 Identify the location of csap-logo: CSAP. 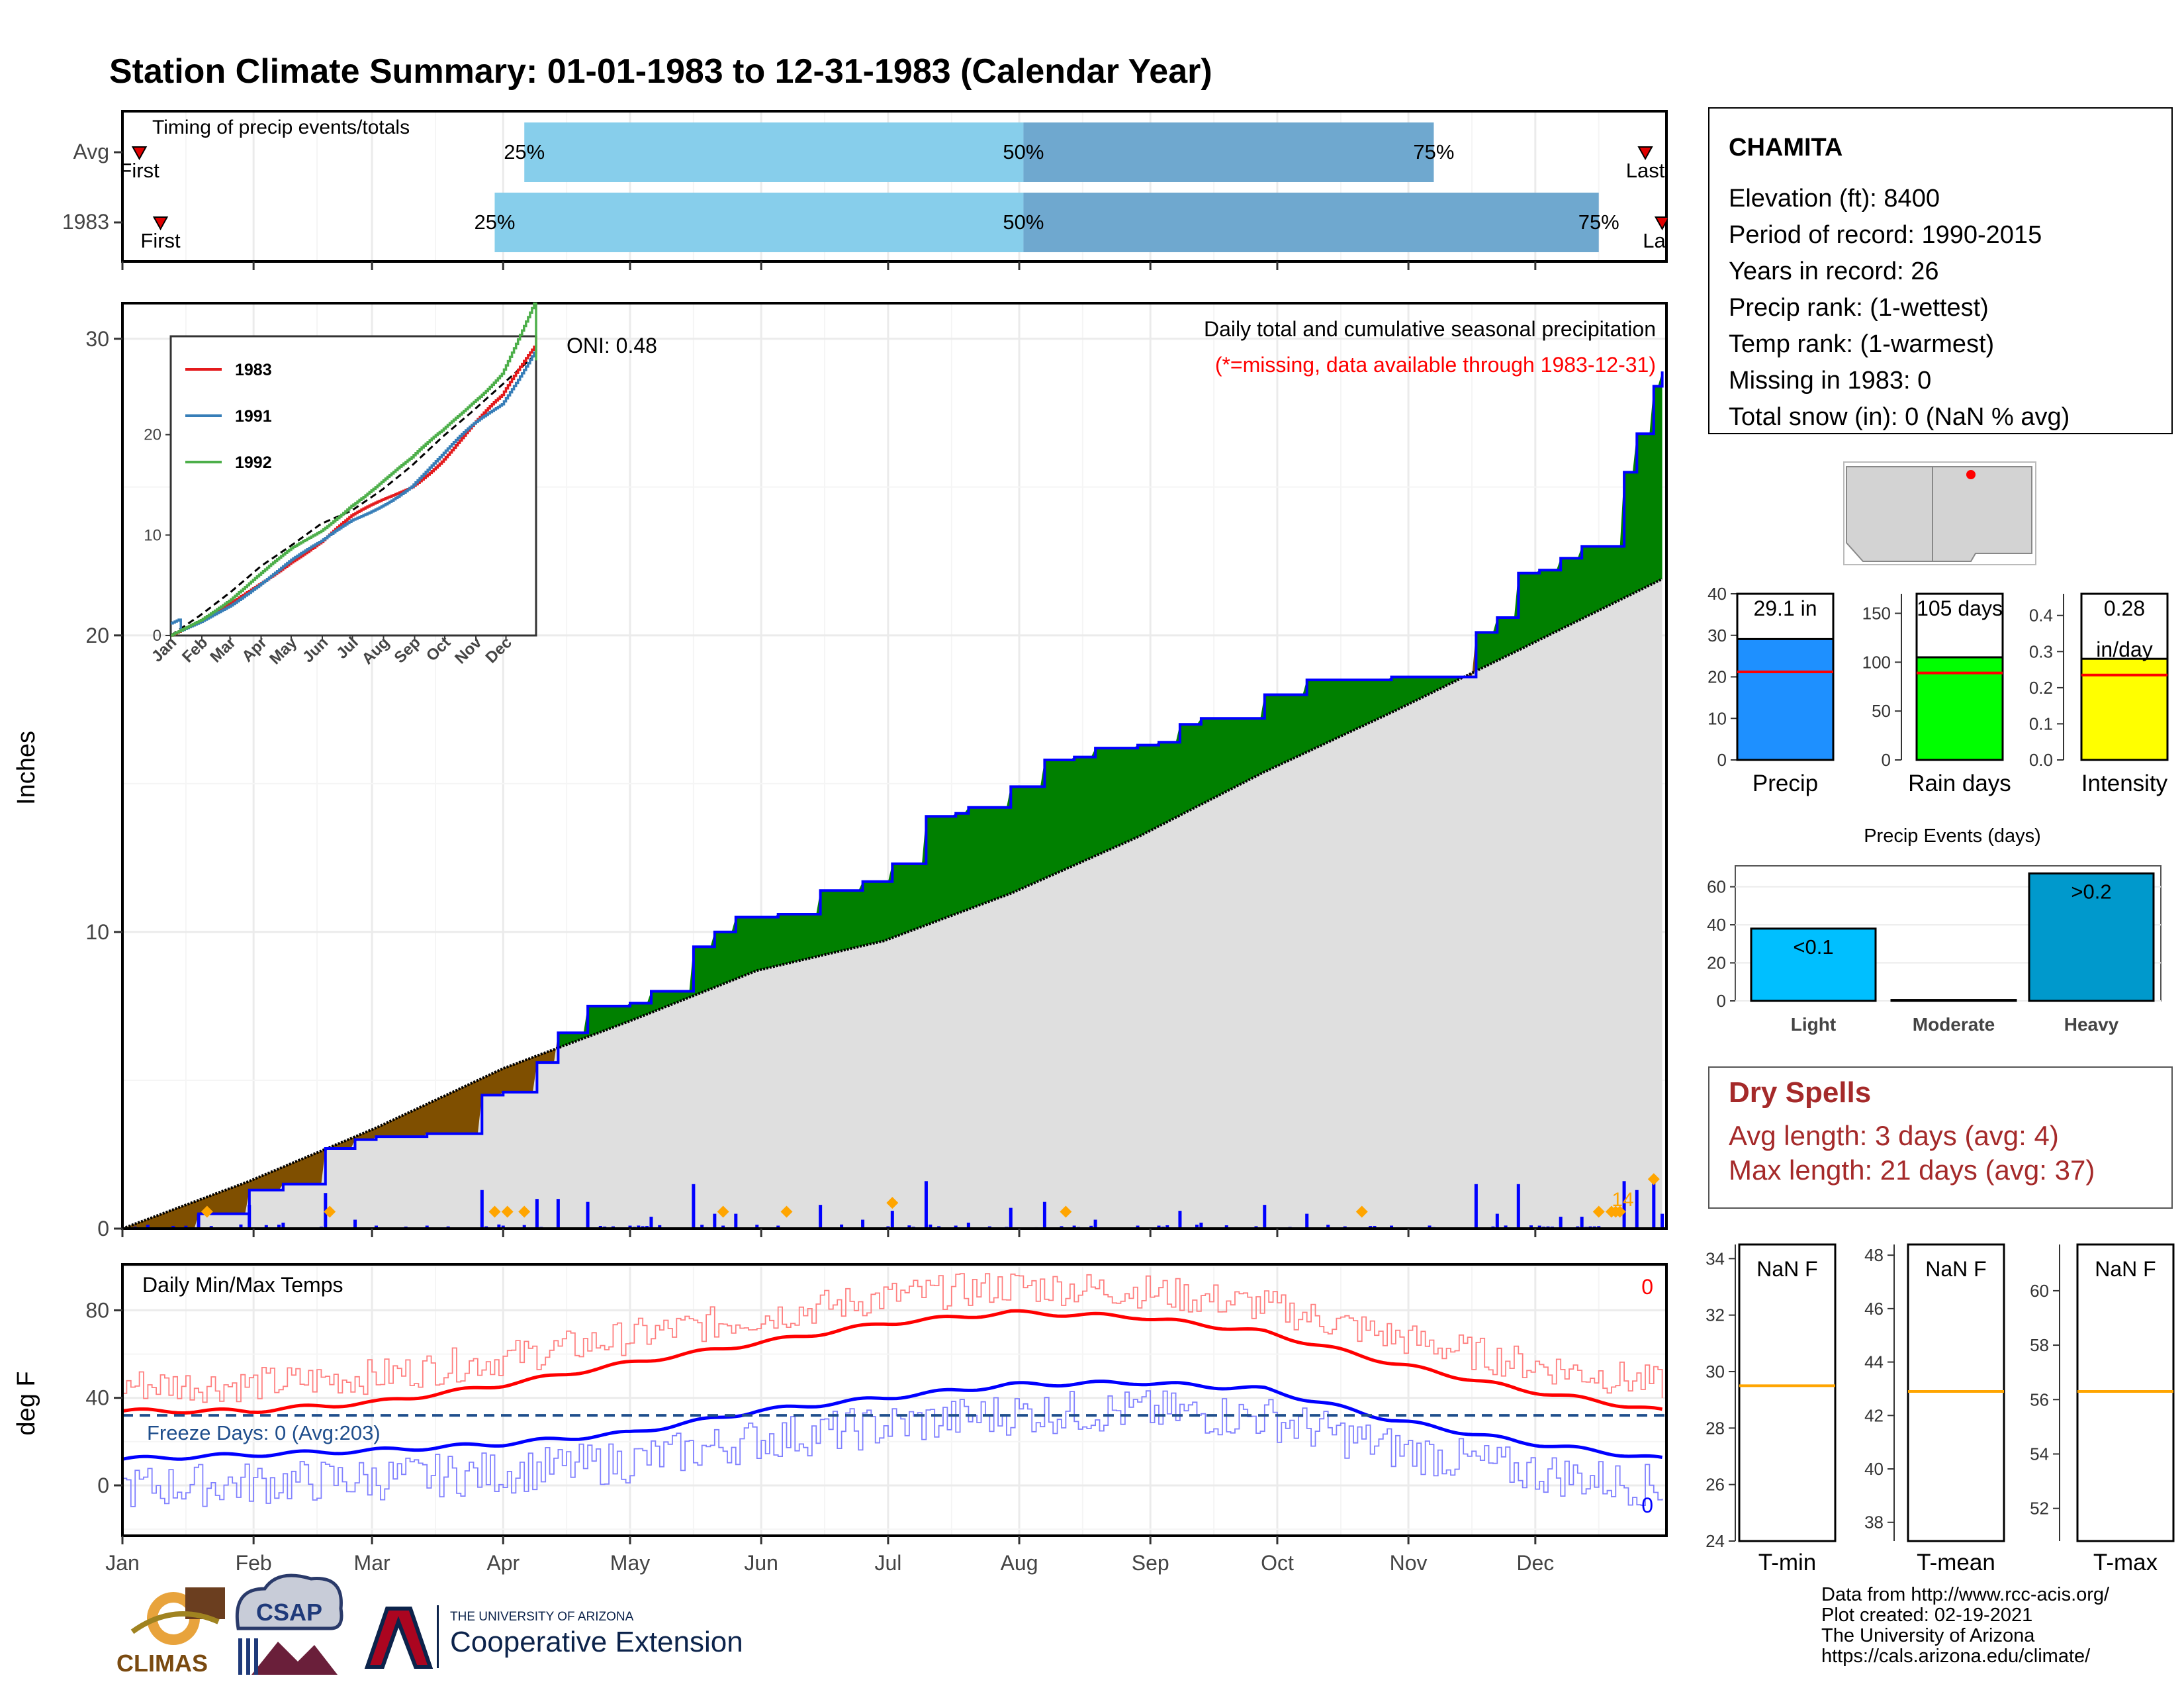
(289, 1624).